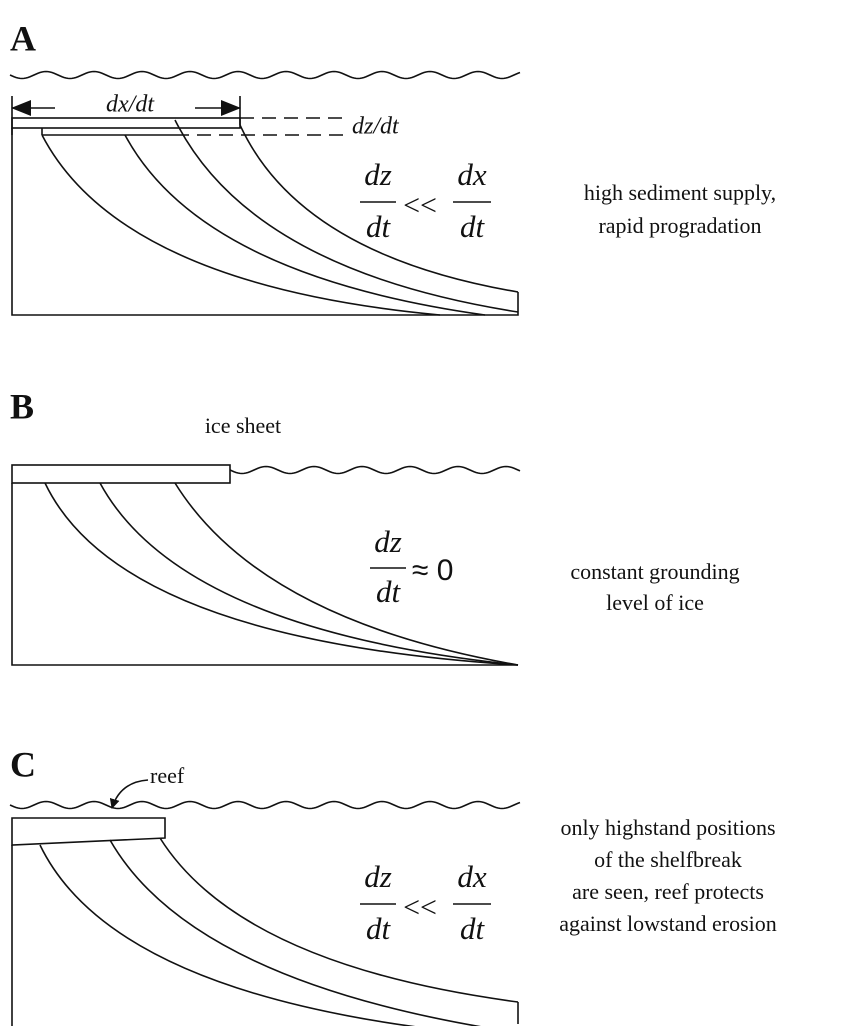 The height and width of the screenshot is (1026, 843). I want to click on rate-label: dx/dt, so click(130, 105).